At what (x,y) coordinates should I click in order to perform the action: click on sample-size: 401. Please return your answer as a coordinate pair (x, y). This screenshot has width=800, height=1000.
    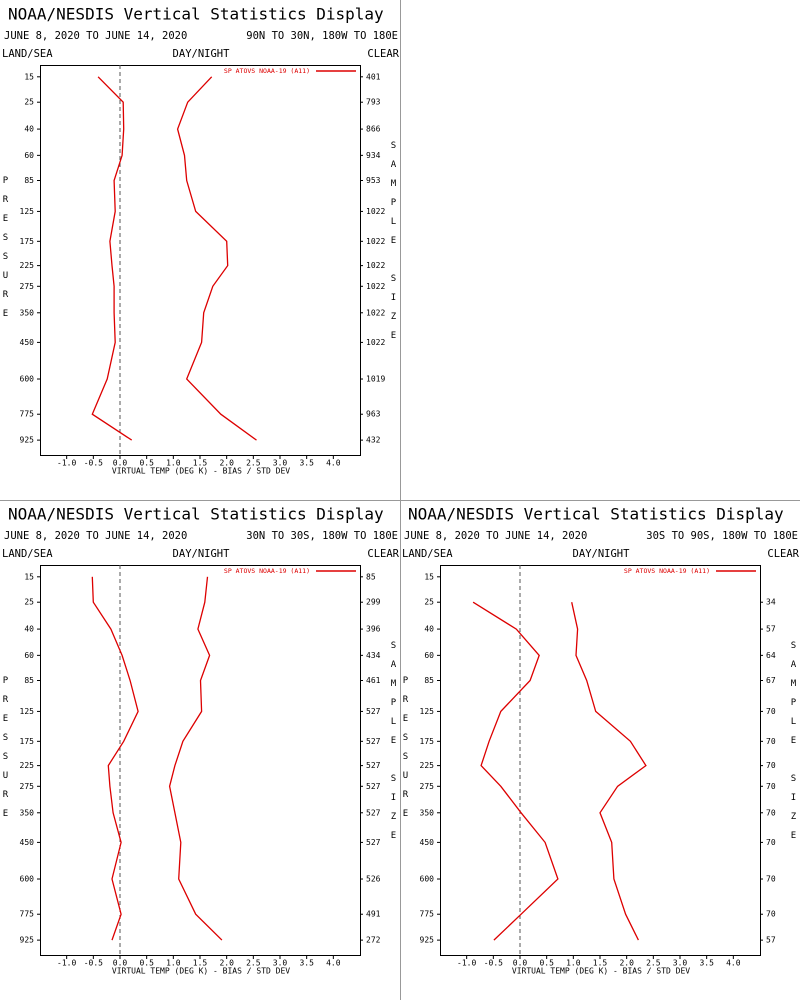
    Looking at the image, I should click on (373, 76).